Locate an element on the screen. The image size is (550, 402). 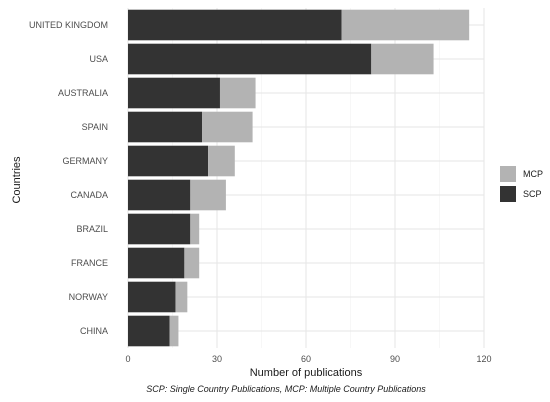
legend: MCP SCP is located at coordinates (521, 184).